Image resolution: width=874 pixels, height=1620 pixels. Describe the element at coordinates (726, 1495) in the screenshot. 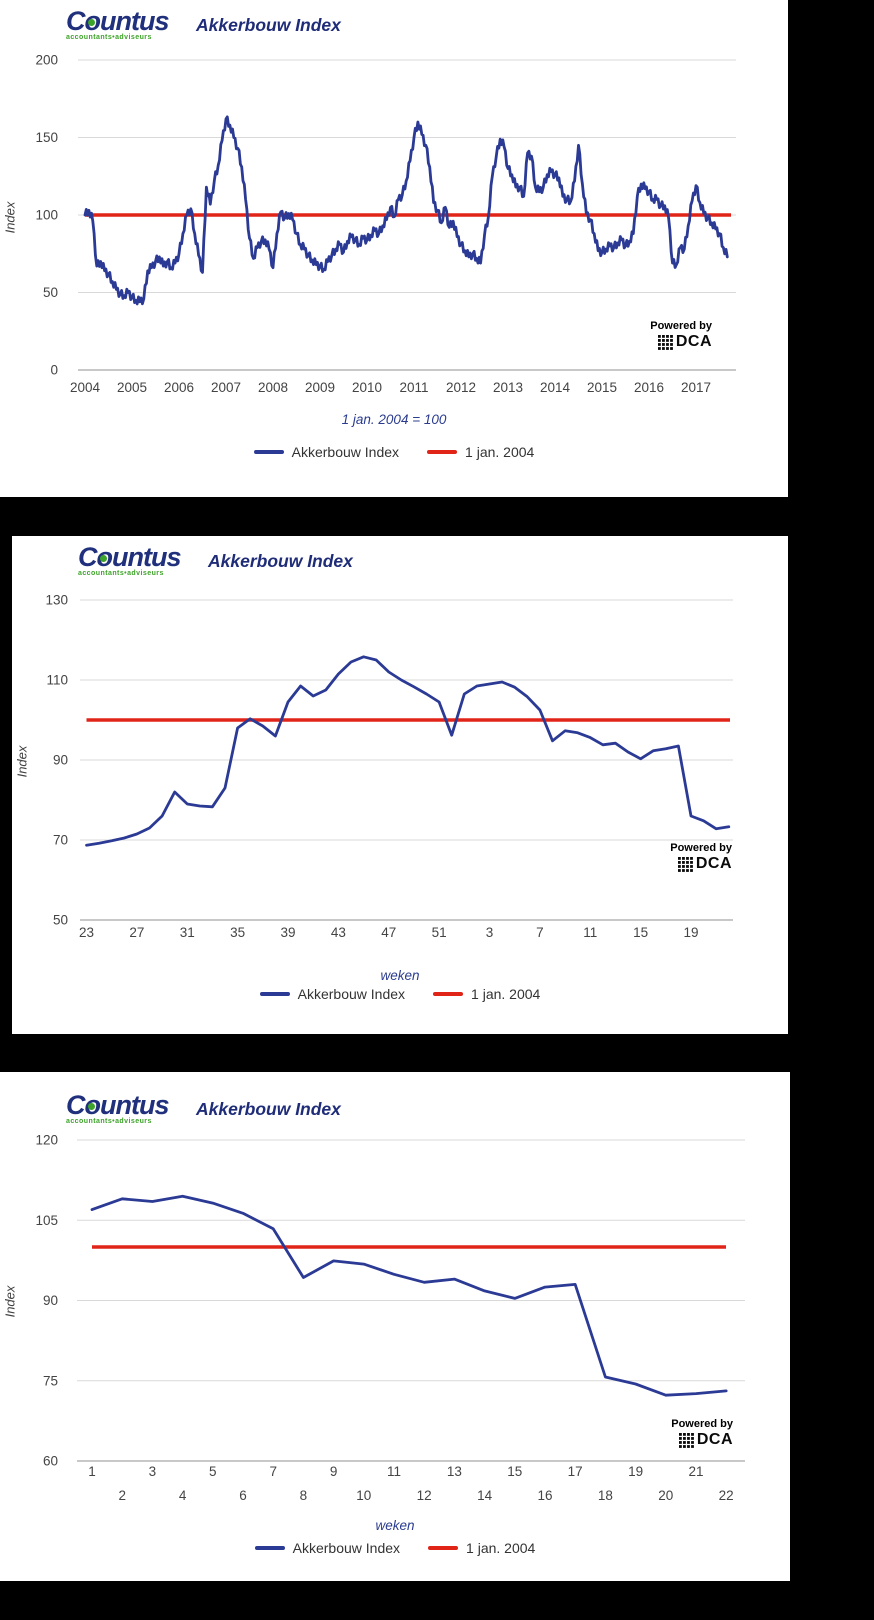

I see `x-tick-label: 22` at that location.